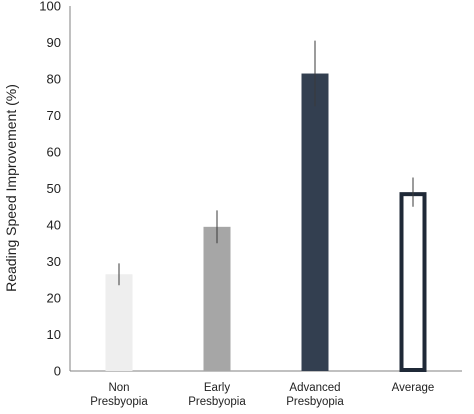  What do you see at coordinates (315, 395) in the screenshot?
I see `x-category-label: Advanced Presbyopia` at bounding box center [315, 395].